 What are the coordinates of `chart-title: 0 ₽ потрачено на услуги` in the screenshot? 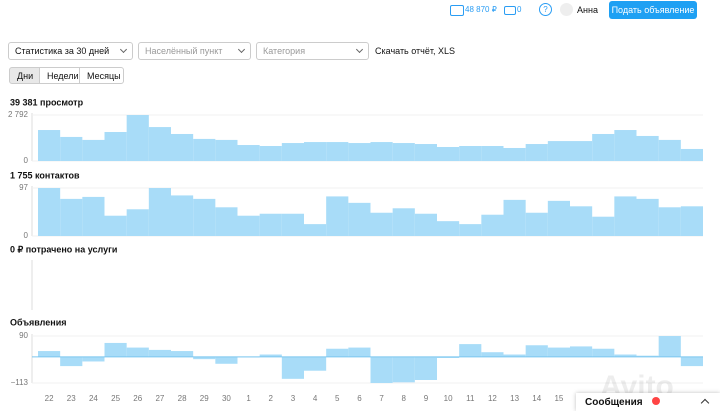 It's located at (63, 249).